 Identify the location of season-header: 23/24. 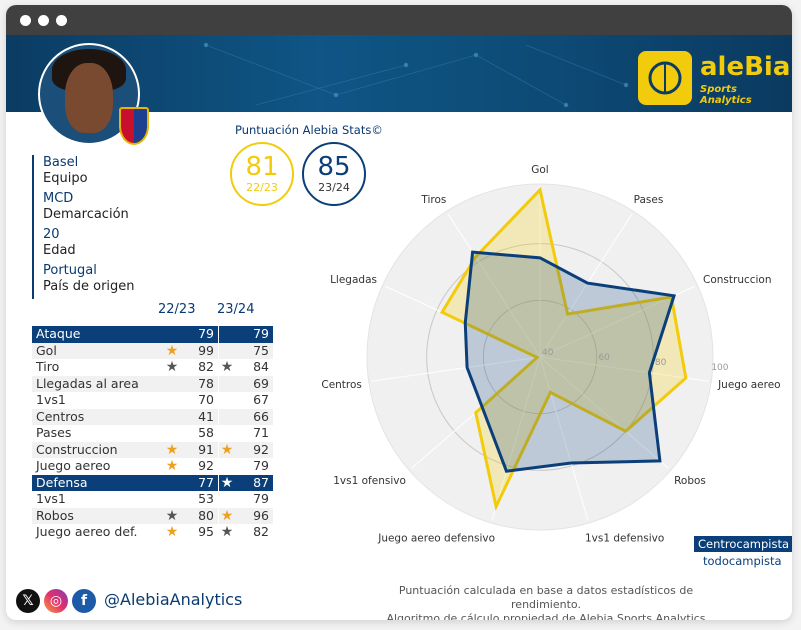
(236, 309).